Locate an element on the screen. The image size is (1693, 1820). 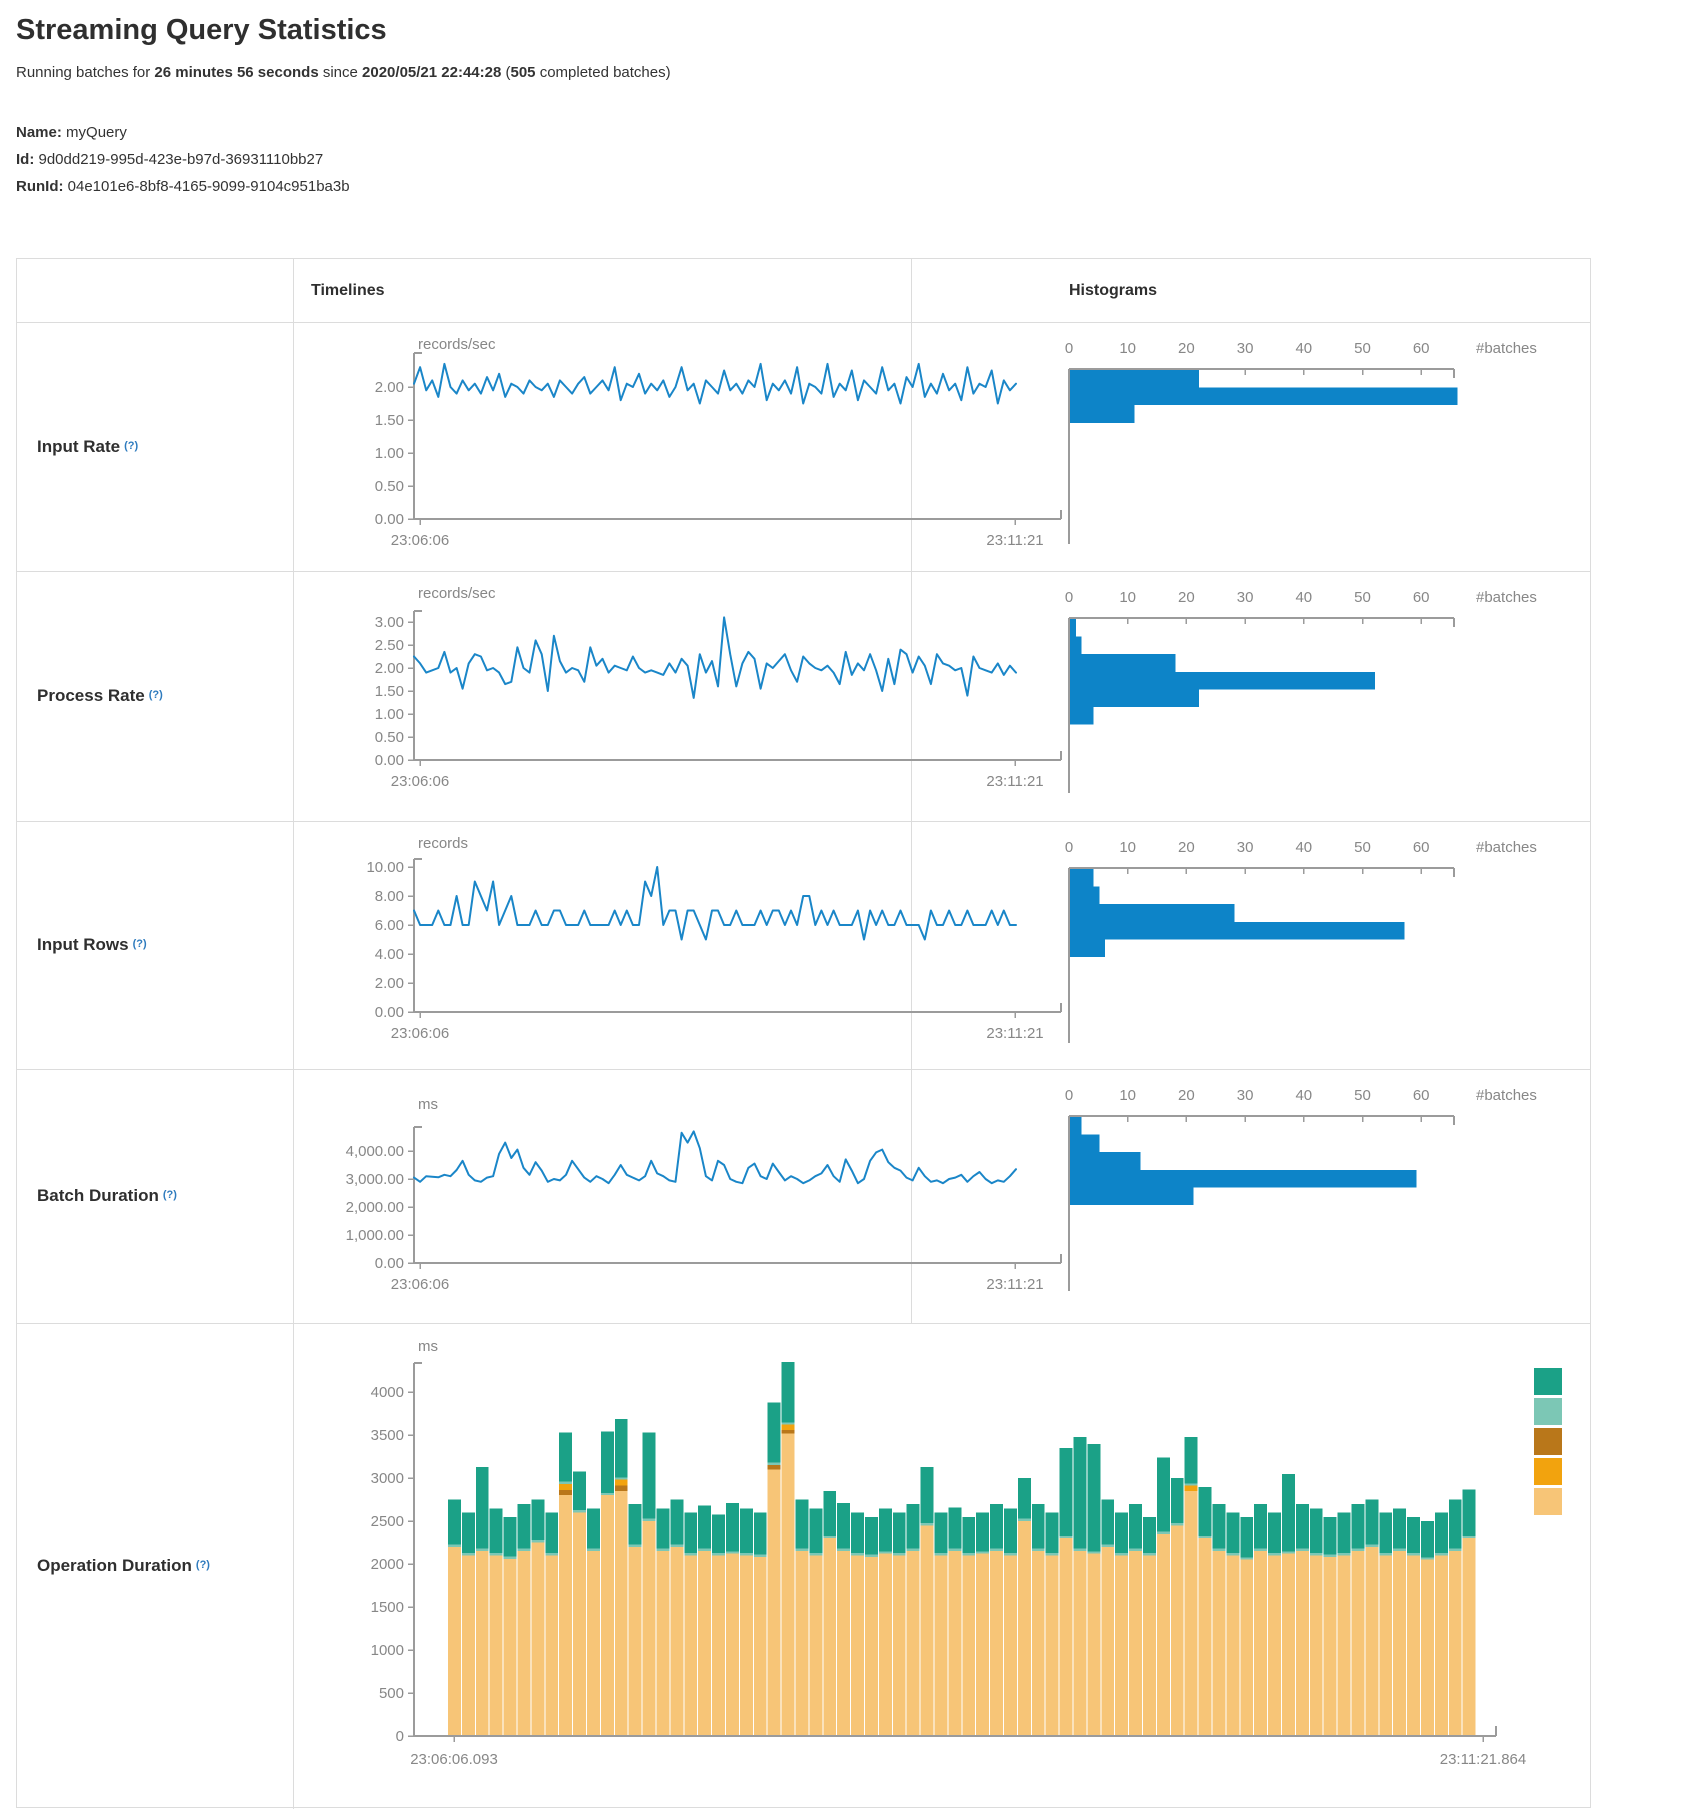
query-runid-value: 04e101e6-8bf8-4165-9099-9104c951ba3b is located at coordinates (208, 186).